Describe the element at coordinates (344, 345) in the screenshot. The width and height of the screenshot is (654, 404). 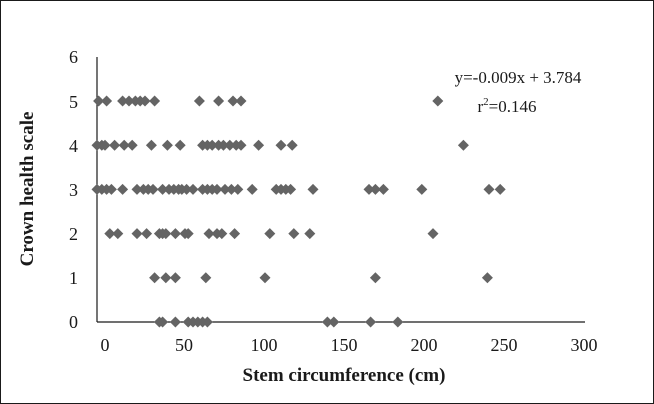
I see `x-tick-label: 150` at that location.